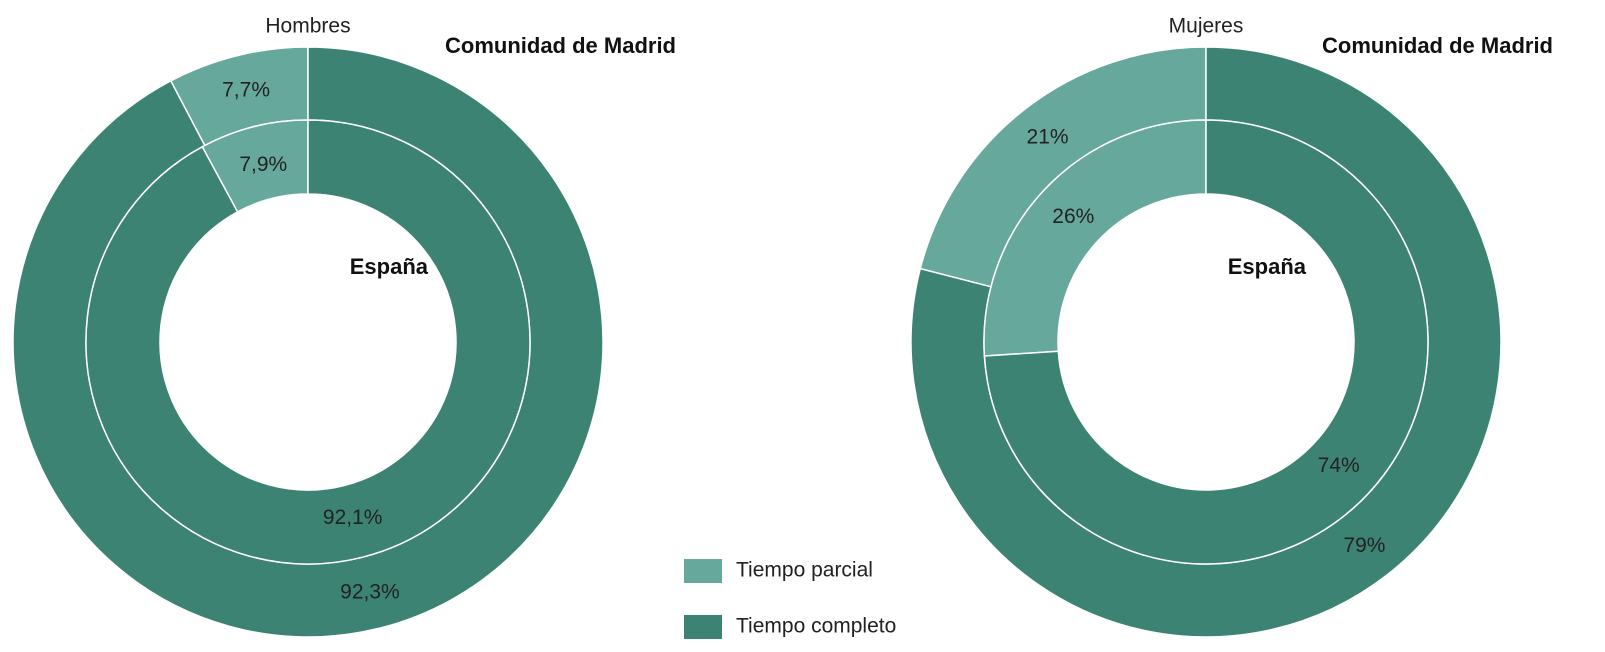 The height and width of the screenshot is (652, 1605). What do you see at coordinates (804, 570) in the screenshot?
I see `legend-label: Tiempo parcial` at bounding box center [804, 570].